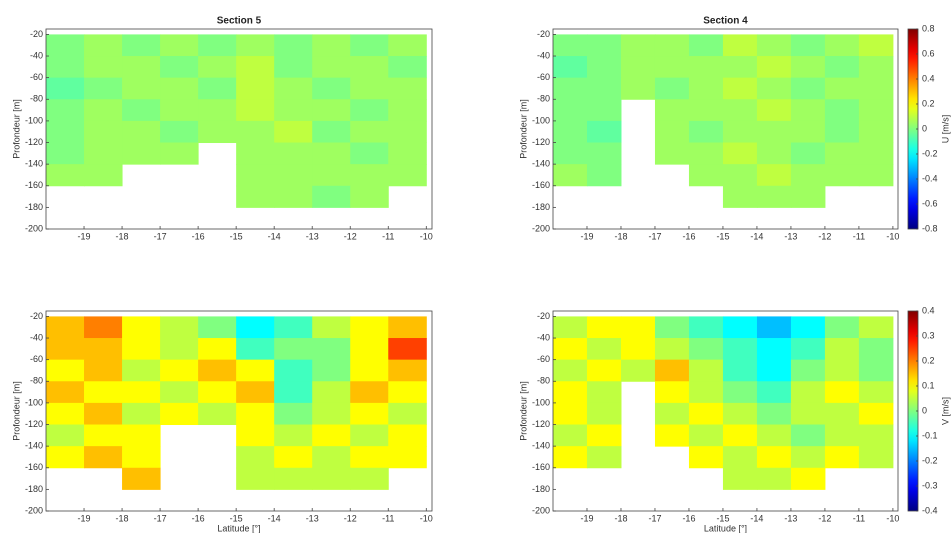 The width and height of the screenshot is (952, 533). I want to click on colorbar-tick-label: 0.4, so click(928, 78).